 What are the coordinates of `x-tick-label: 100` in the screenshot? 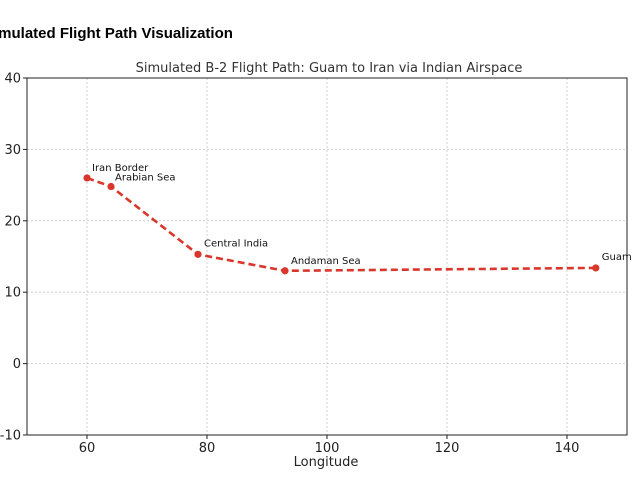 It's located at (327, 448).